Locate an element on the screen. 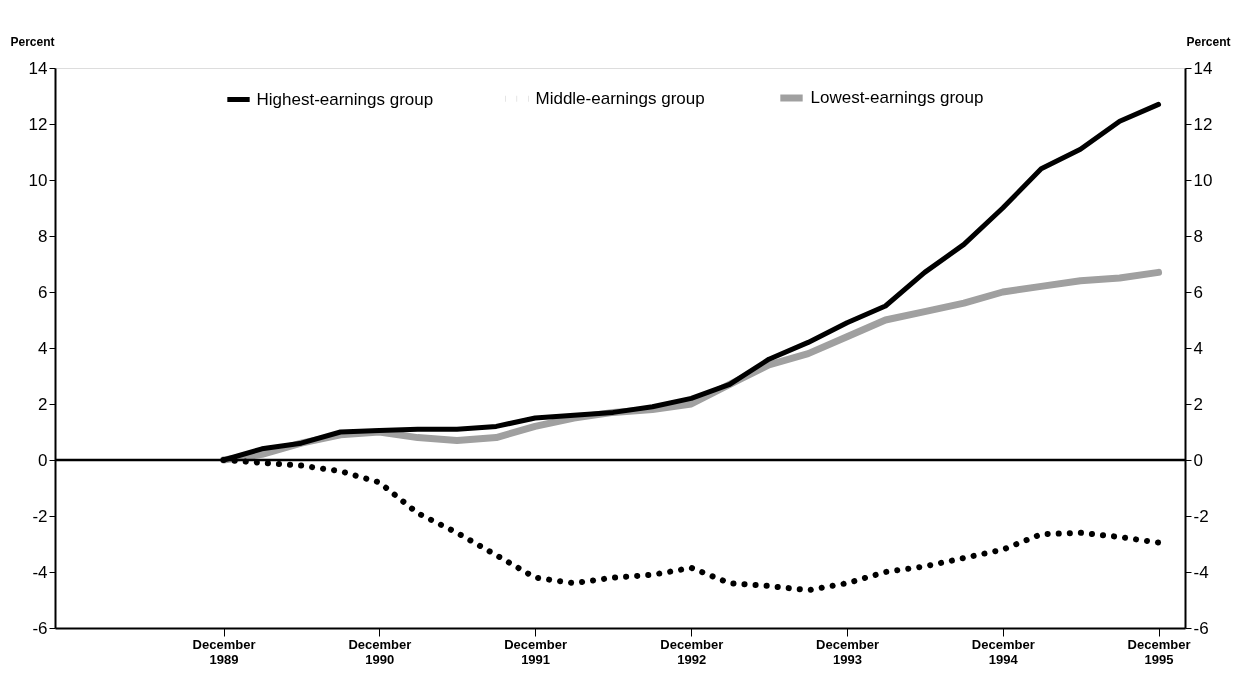  y-tick-label: 0 is located at coordinates (43, 460).